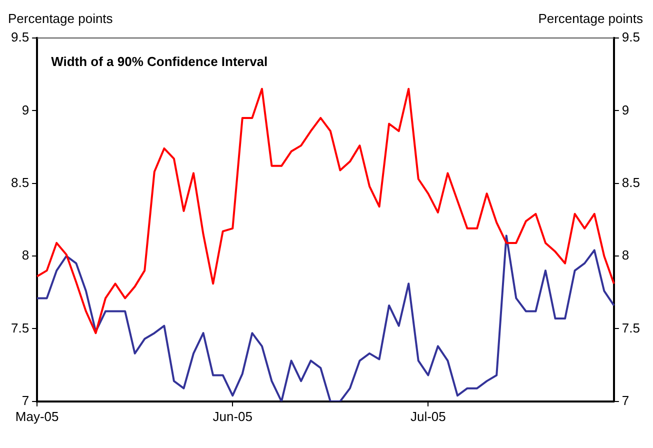  Describe the element at coordinates (626, 400) in the screenshot. I see `y2-tick-label: 7` at that location.